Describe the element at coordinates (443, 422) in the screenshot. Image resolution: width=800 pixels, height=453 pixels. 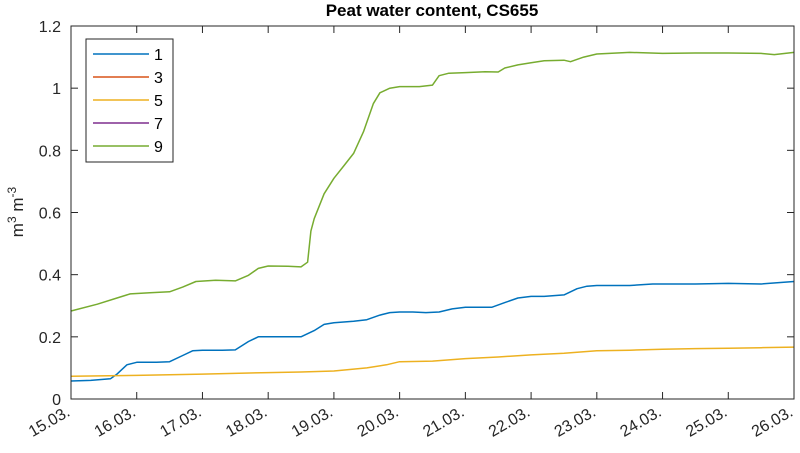
I see `x-tick-label: 21.03.` at that location.